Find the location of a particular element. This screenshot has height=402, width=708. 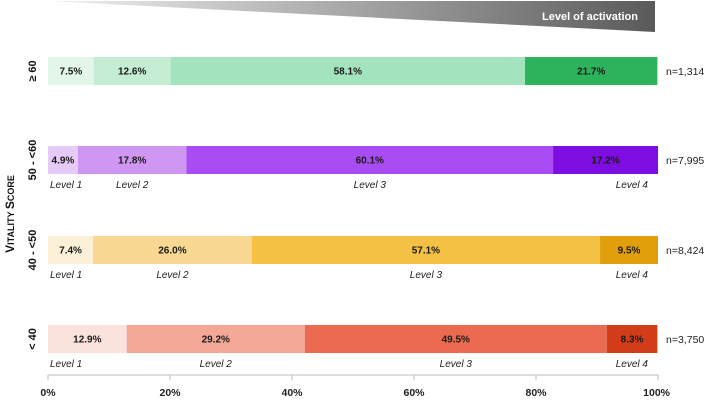

sample-size-label: n=8,424 is located at coordinates (685, 251).